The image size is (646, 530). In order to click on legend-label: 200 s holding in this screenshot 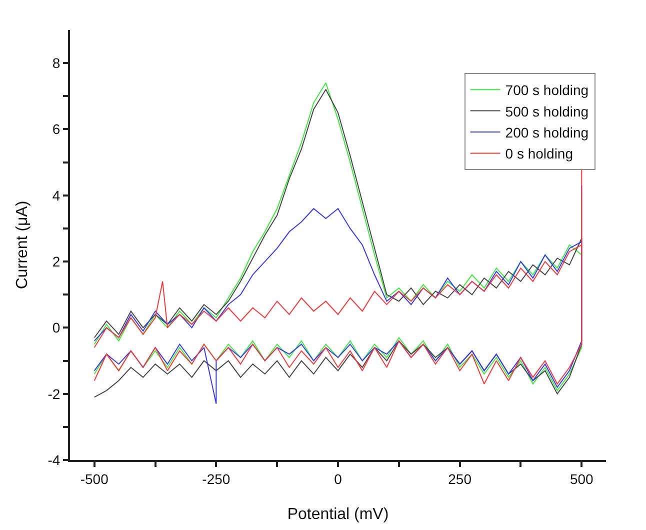, I will do `click(547, 132)`.